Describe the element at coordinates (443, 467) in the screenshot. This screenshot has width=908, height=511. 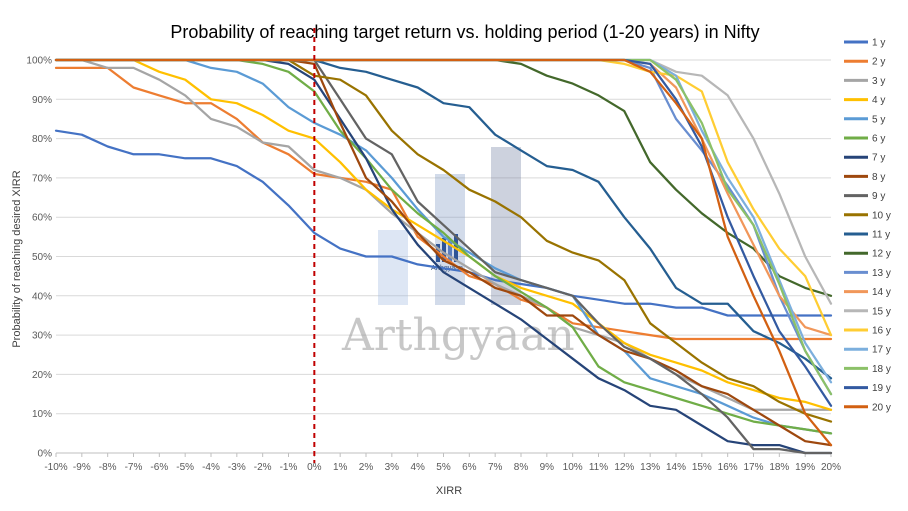
I see `x-tick-label: 5%` at that location.